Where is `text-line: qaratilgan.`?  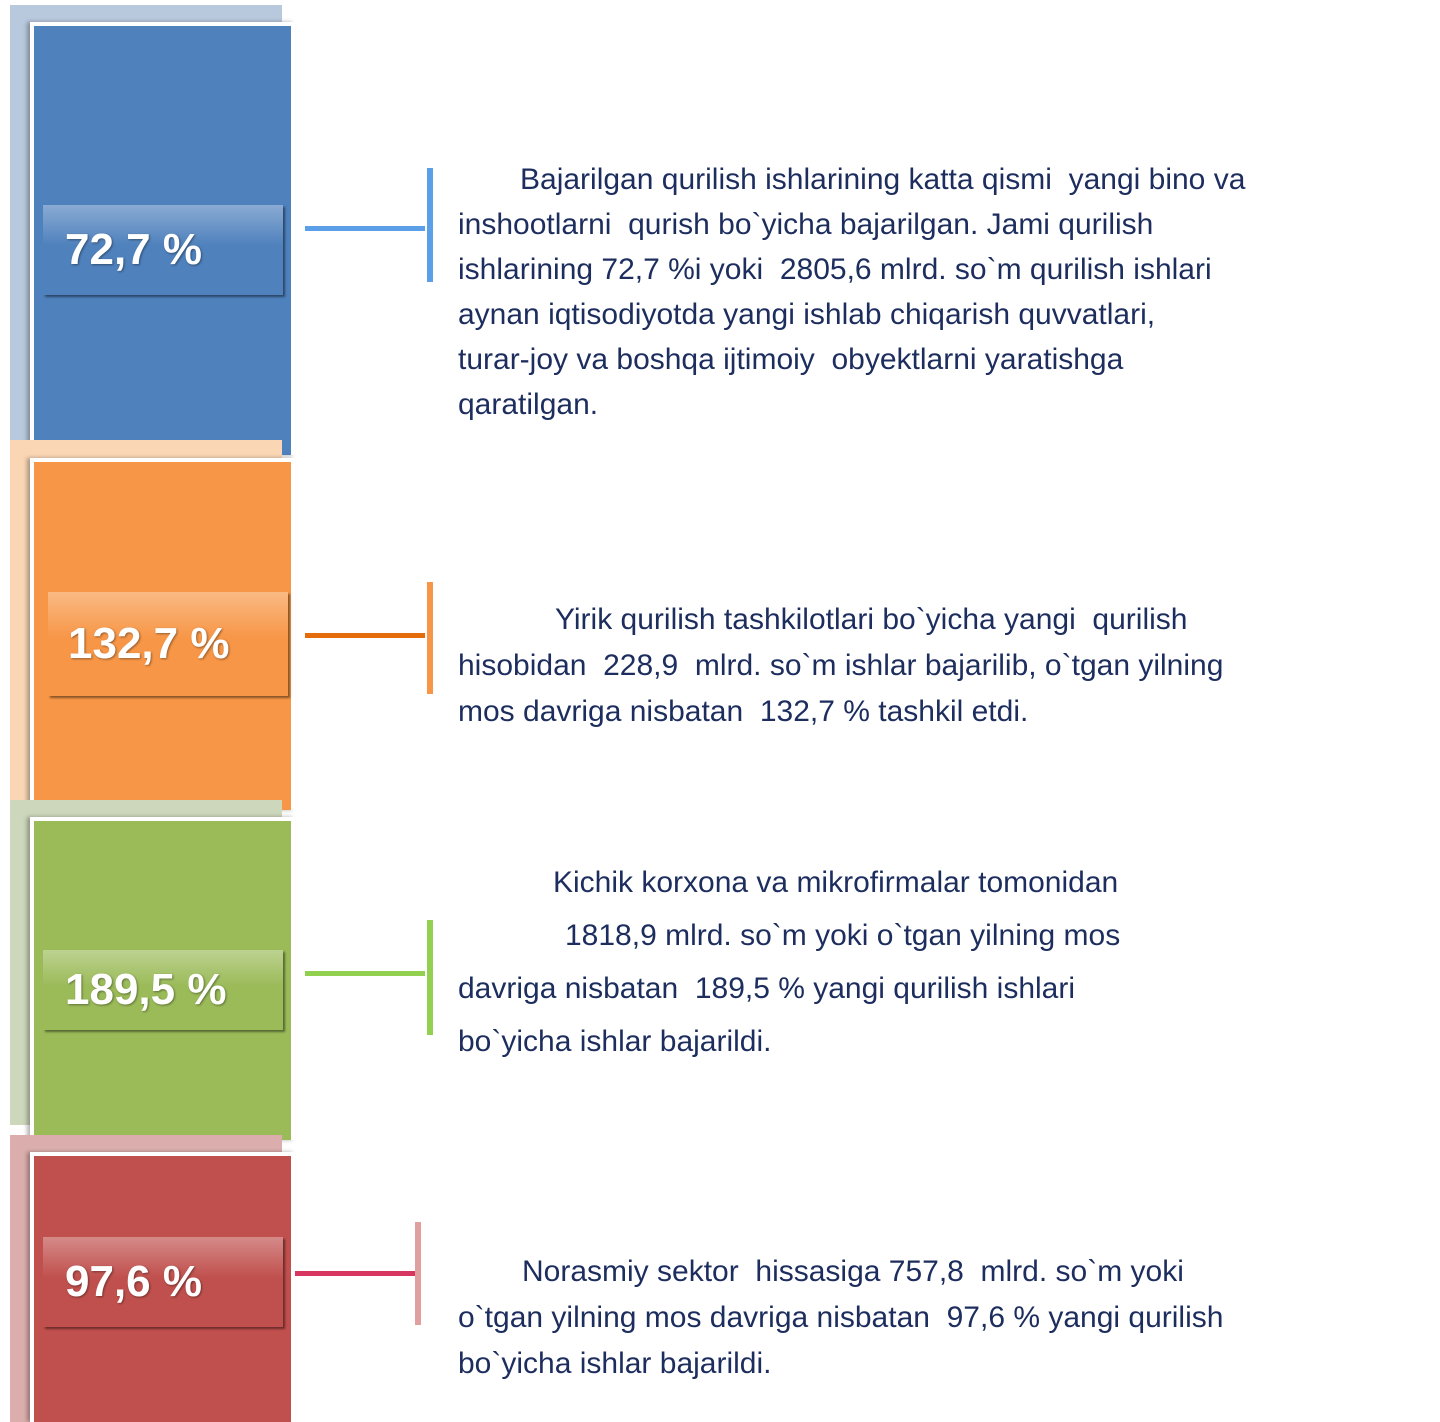
text-line: qaratilgan. is located at coordinates (528, 404).